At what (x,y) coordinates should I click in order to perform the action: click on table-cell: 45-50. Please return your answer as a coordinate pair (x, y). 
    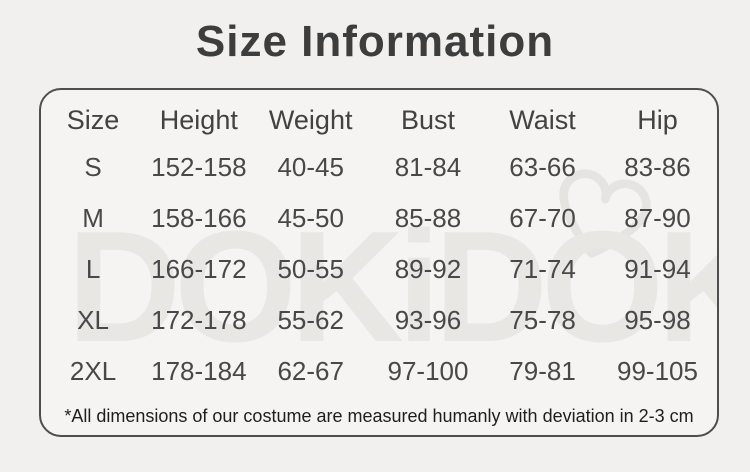
    Looking at the image, I should click on (310, 218).